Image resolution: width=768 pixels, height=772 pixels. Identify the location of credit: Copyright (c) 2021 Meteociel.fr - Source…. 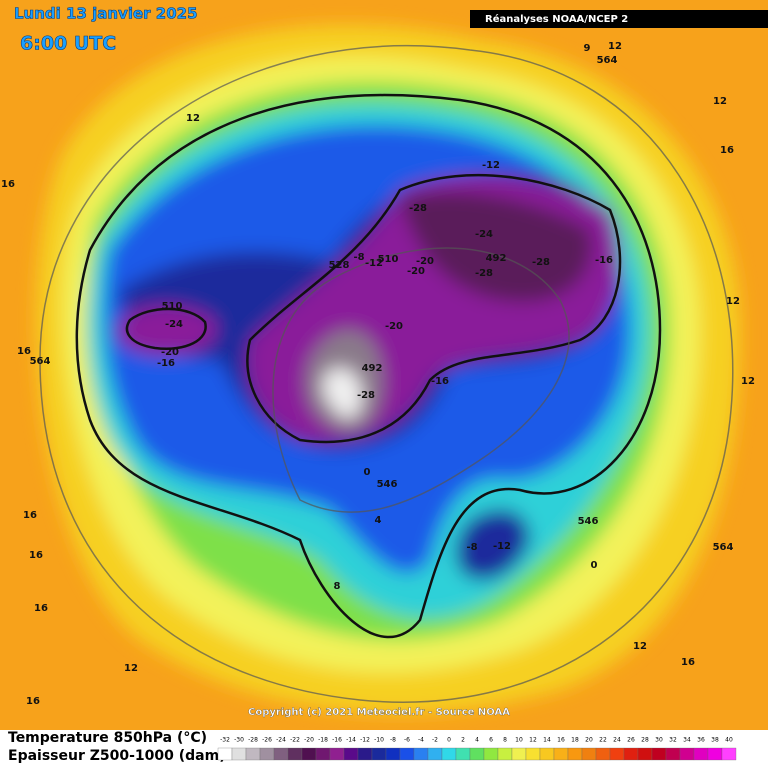
(379, 712).